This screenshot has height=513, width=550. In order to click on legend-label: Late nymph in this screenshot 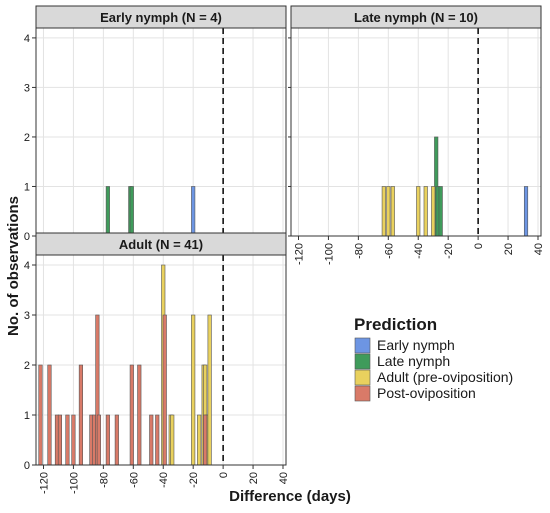, I will do `click(413, 361)`.